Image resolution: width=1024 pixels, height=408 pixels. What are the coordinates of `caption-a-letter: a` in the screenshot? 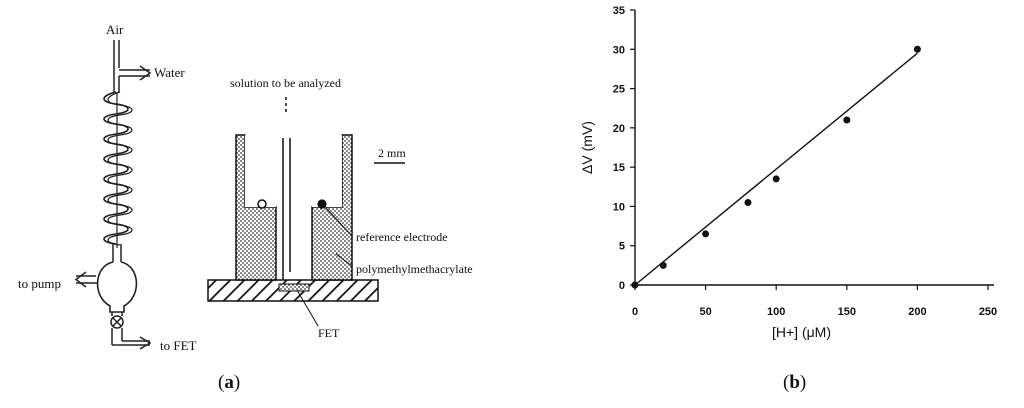 It's located at (229, 382).